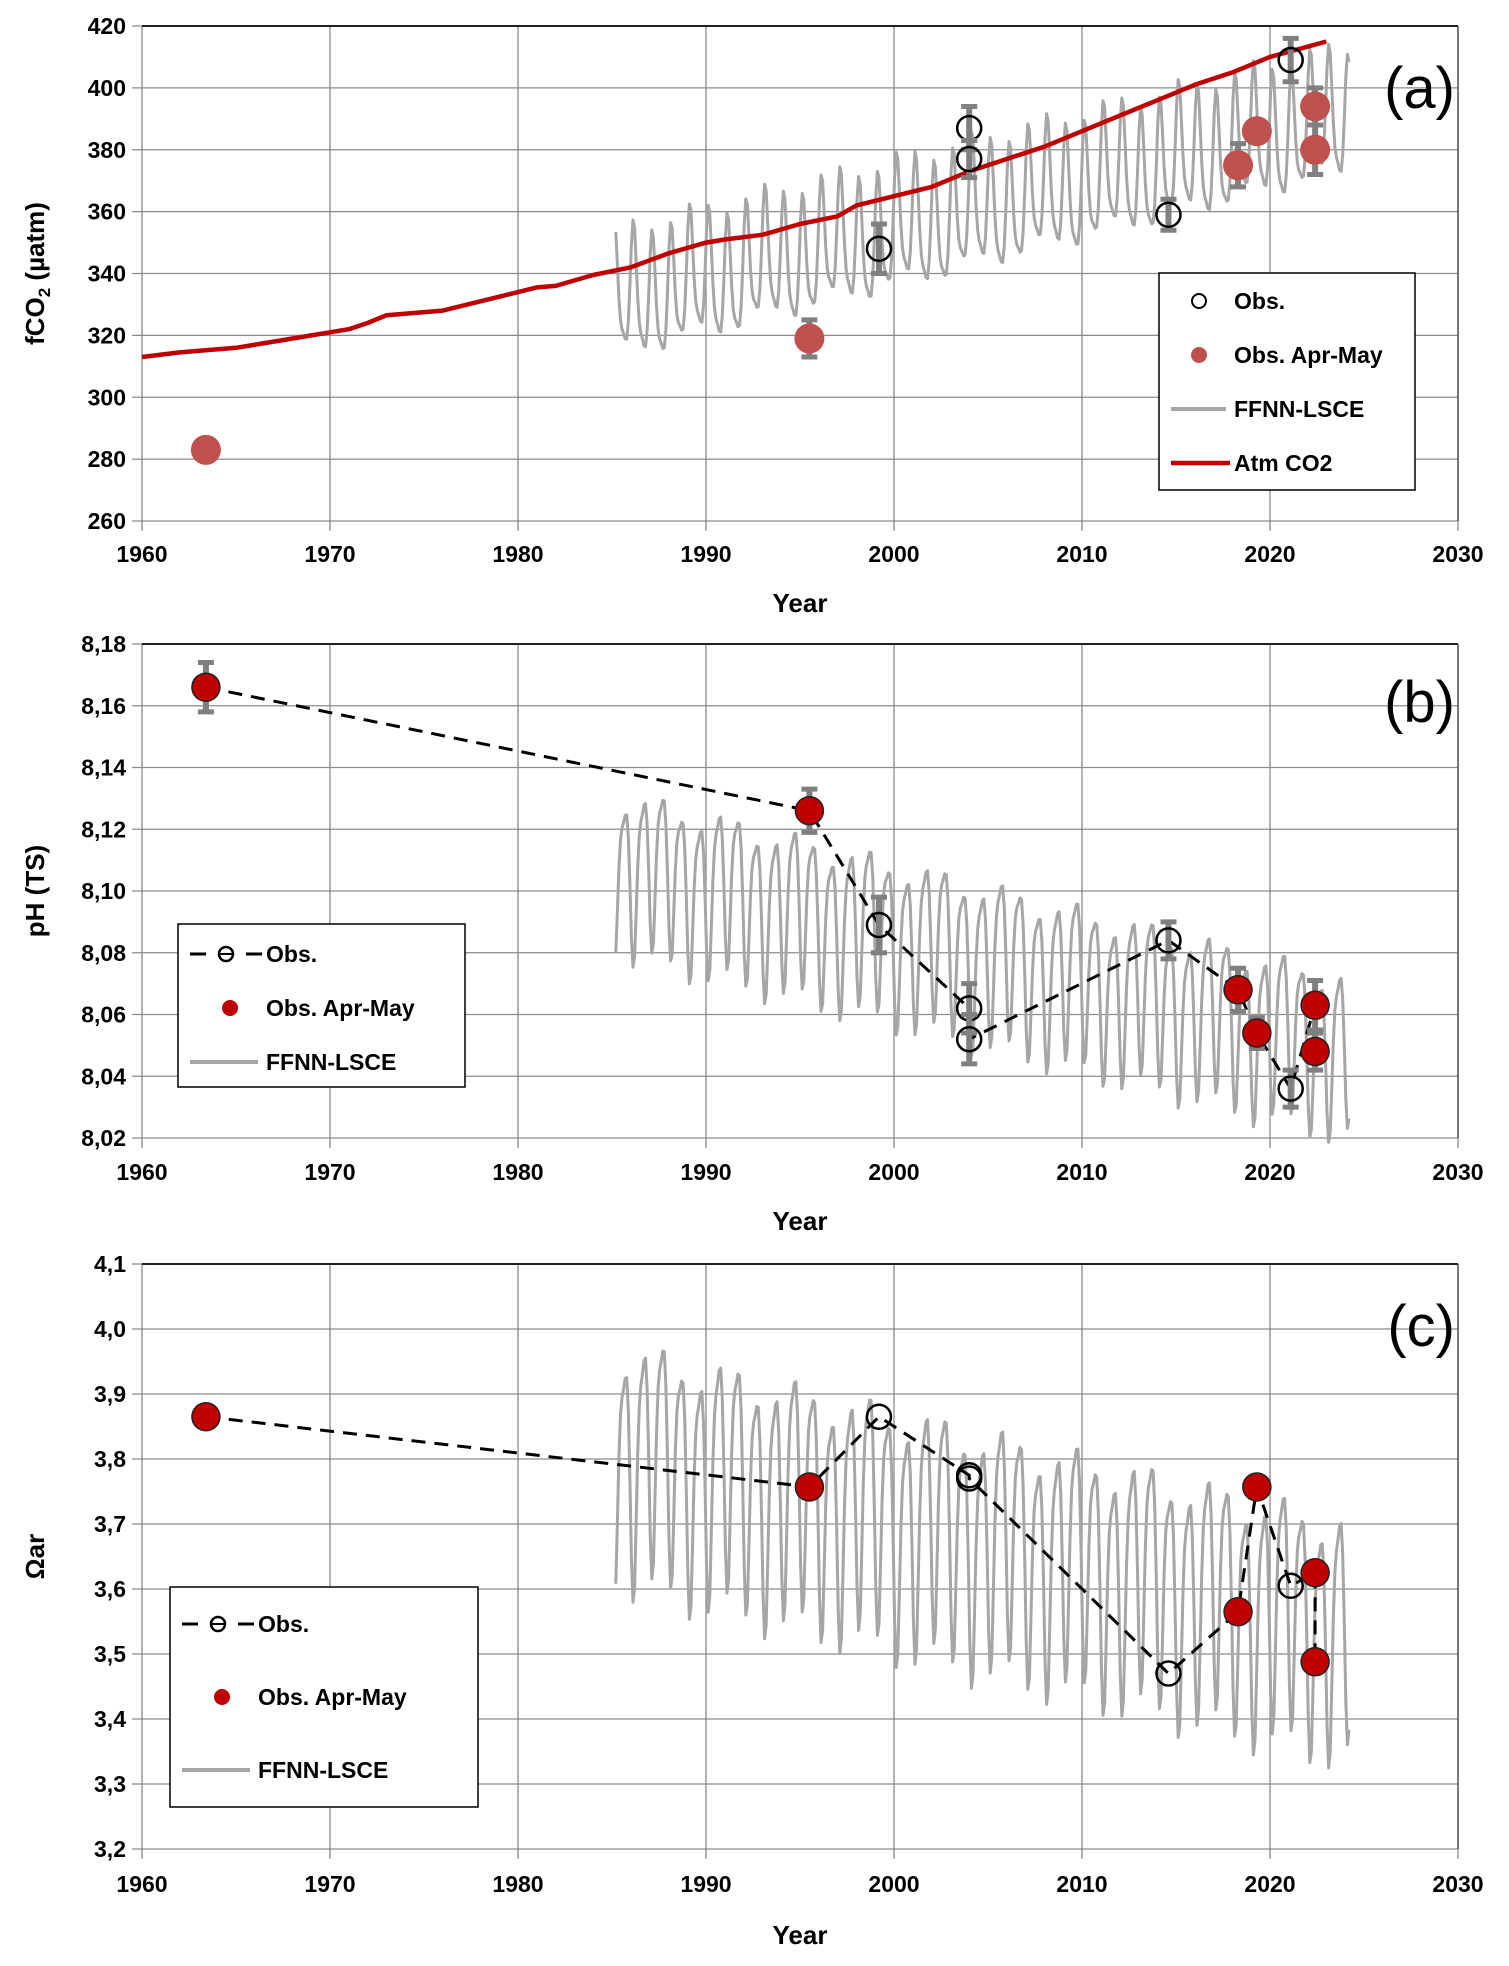 This screenshot has height=1966, width=1509. I want to click on y-tick-label: 8,06, so click(103, 1015).